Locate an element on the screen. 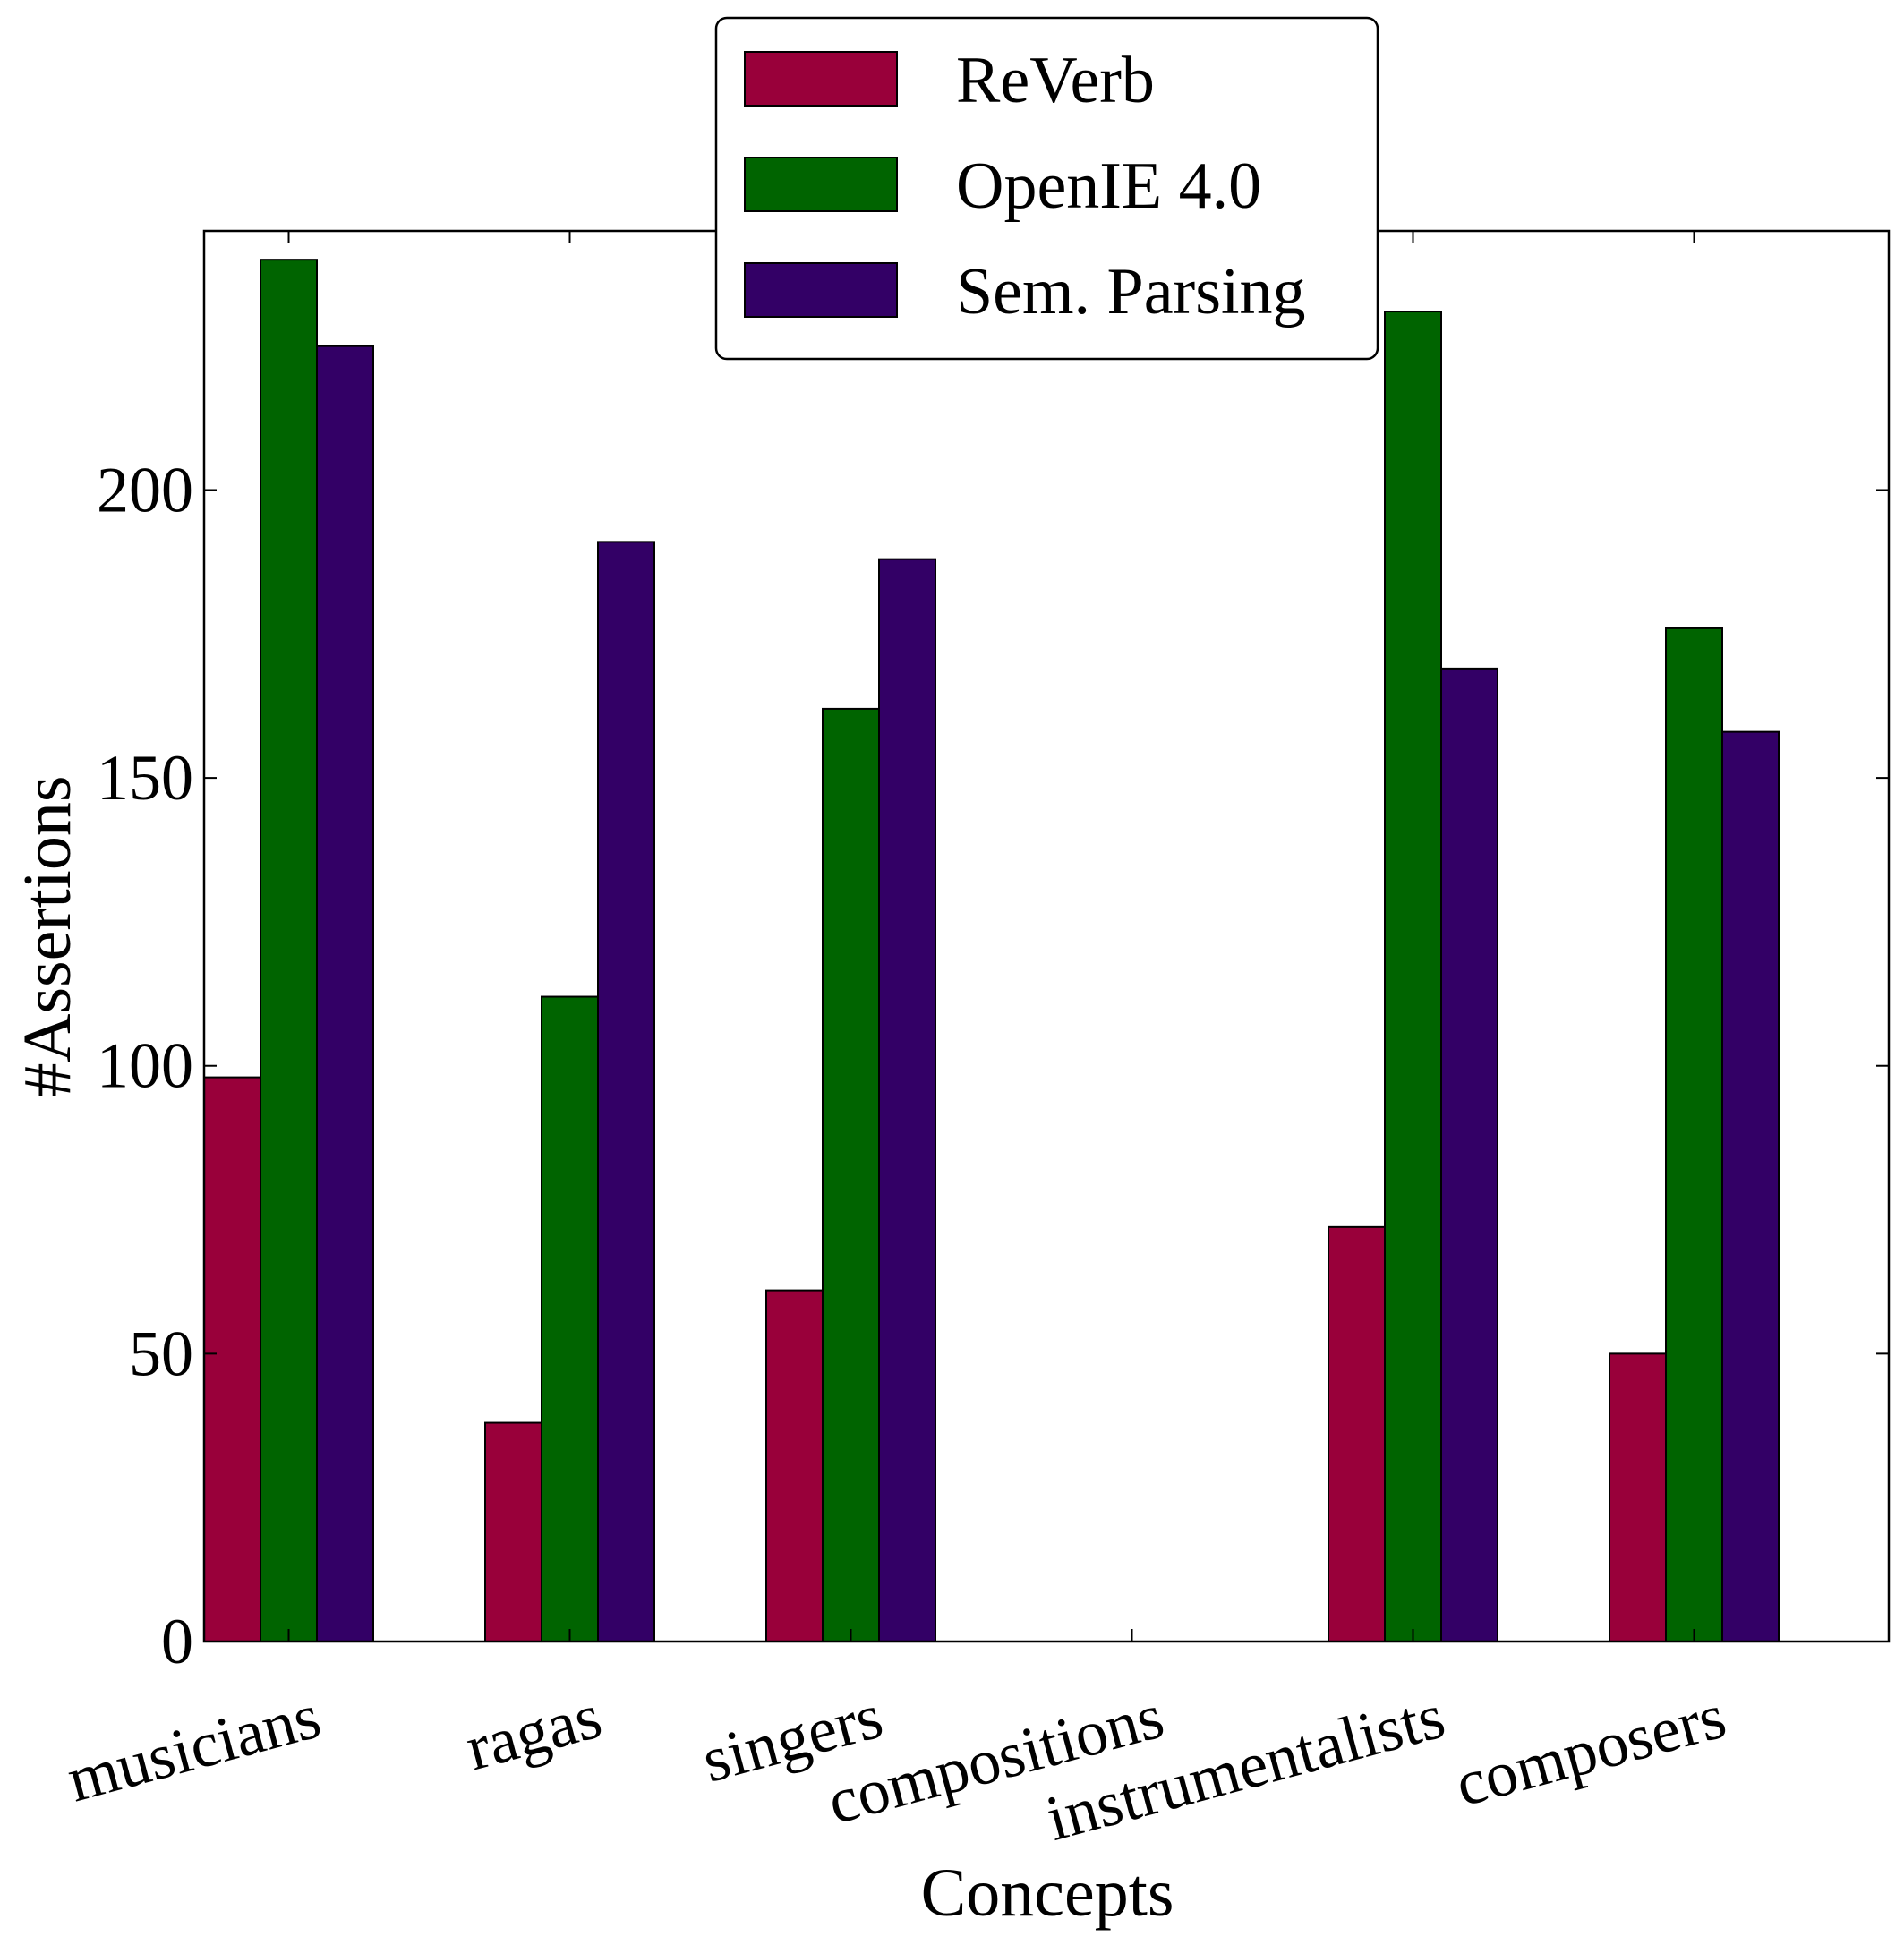  y-tick-label: 0 is located at coordinates (177, 1641).